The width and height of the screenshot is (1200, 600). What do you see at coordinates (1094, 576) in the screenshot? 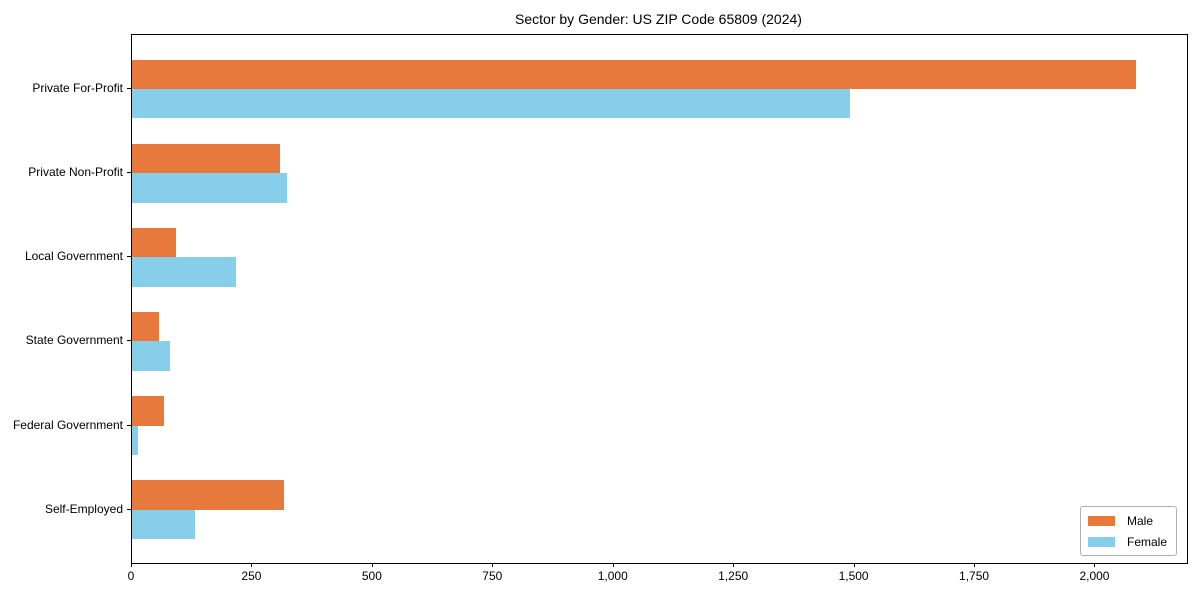
I see `x-tick-label: 2,000` at bounding box center [1094, 576].